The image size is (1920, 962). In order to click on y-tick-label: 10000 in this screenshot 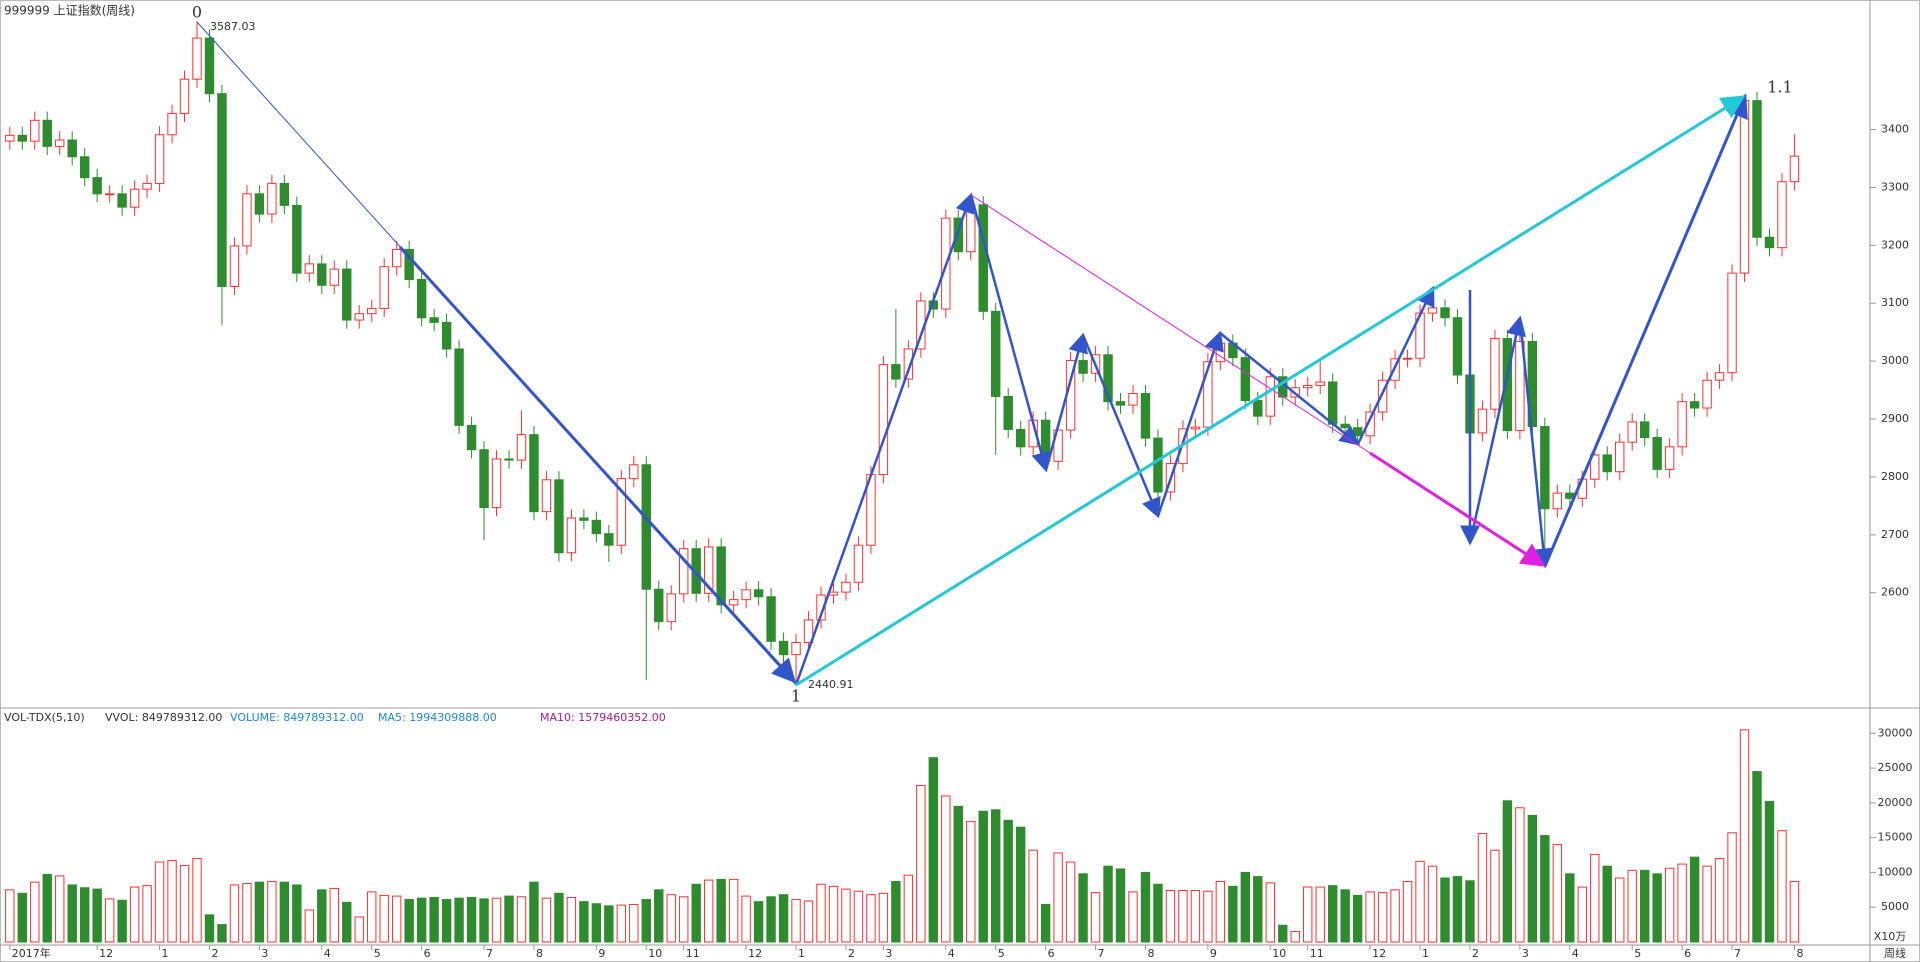, I will do `click(1895, 871)`.